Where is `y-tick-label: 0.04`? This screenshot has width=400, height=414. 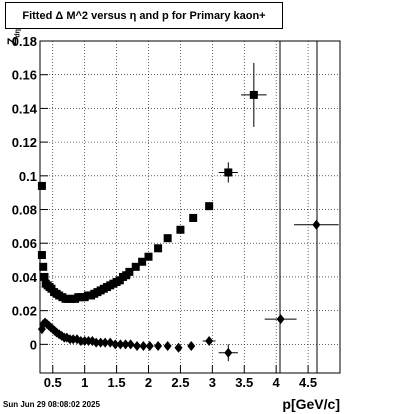
y-tick-label: 0.04 is located at coordinates (25, 277).